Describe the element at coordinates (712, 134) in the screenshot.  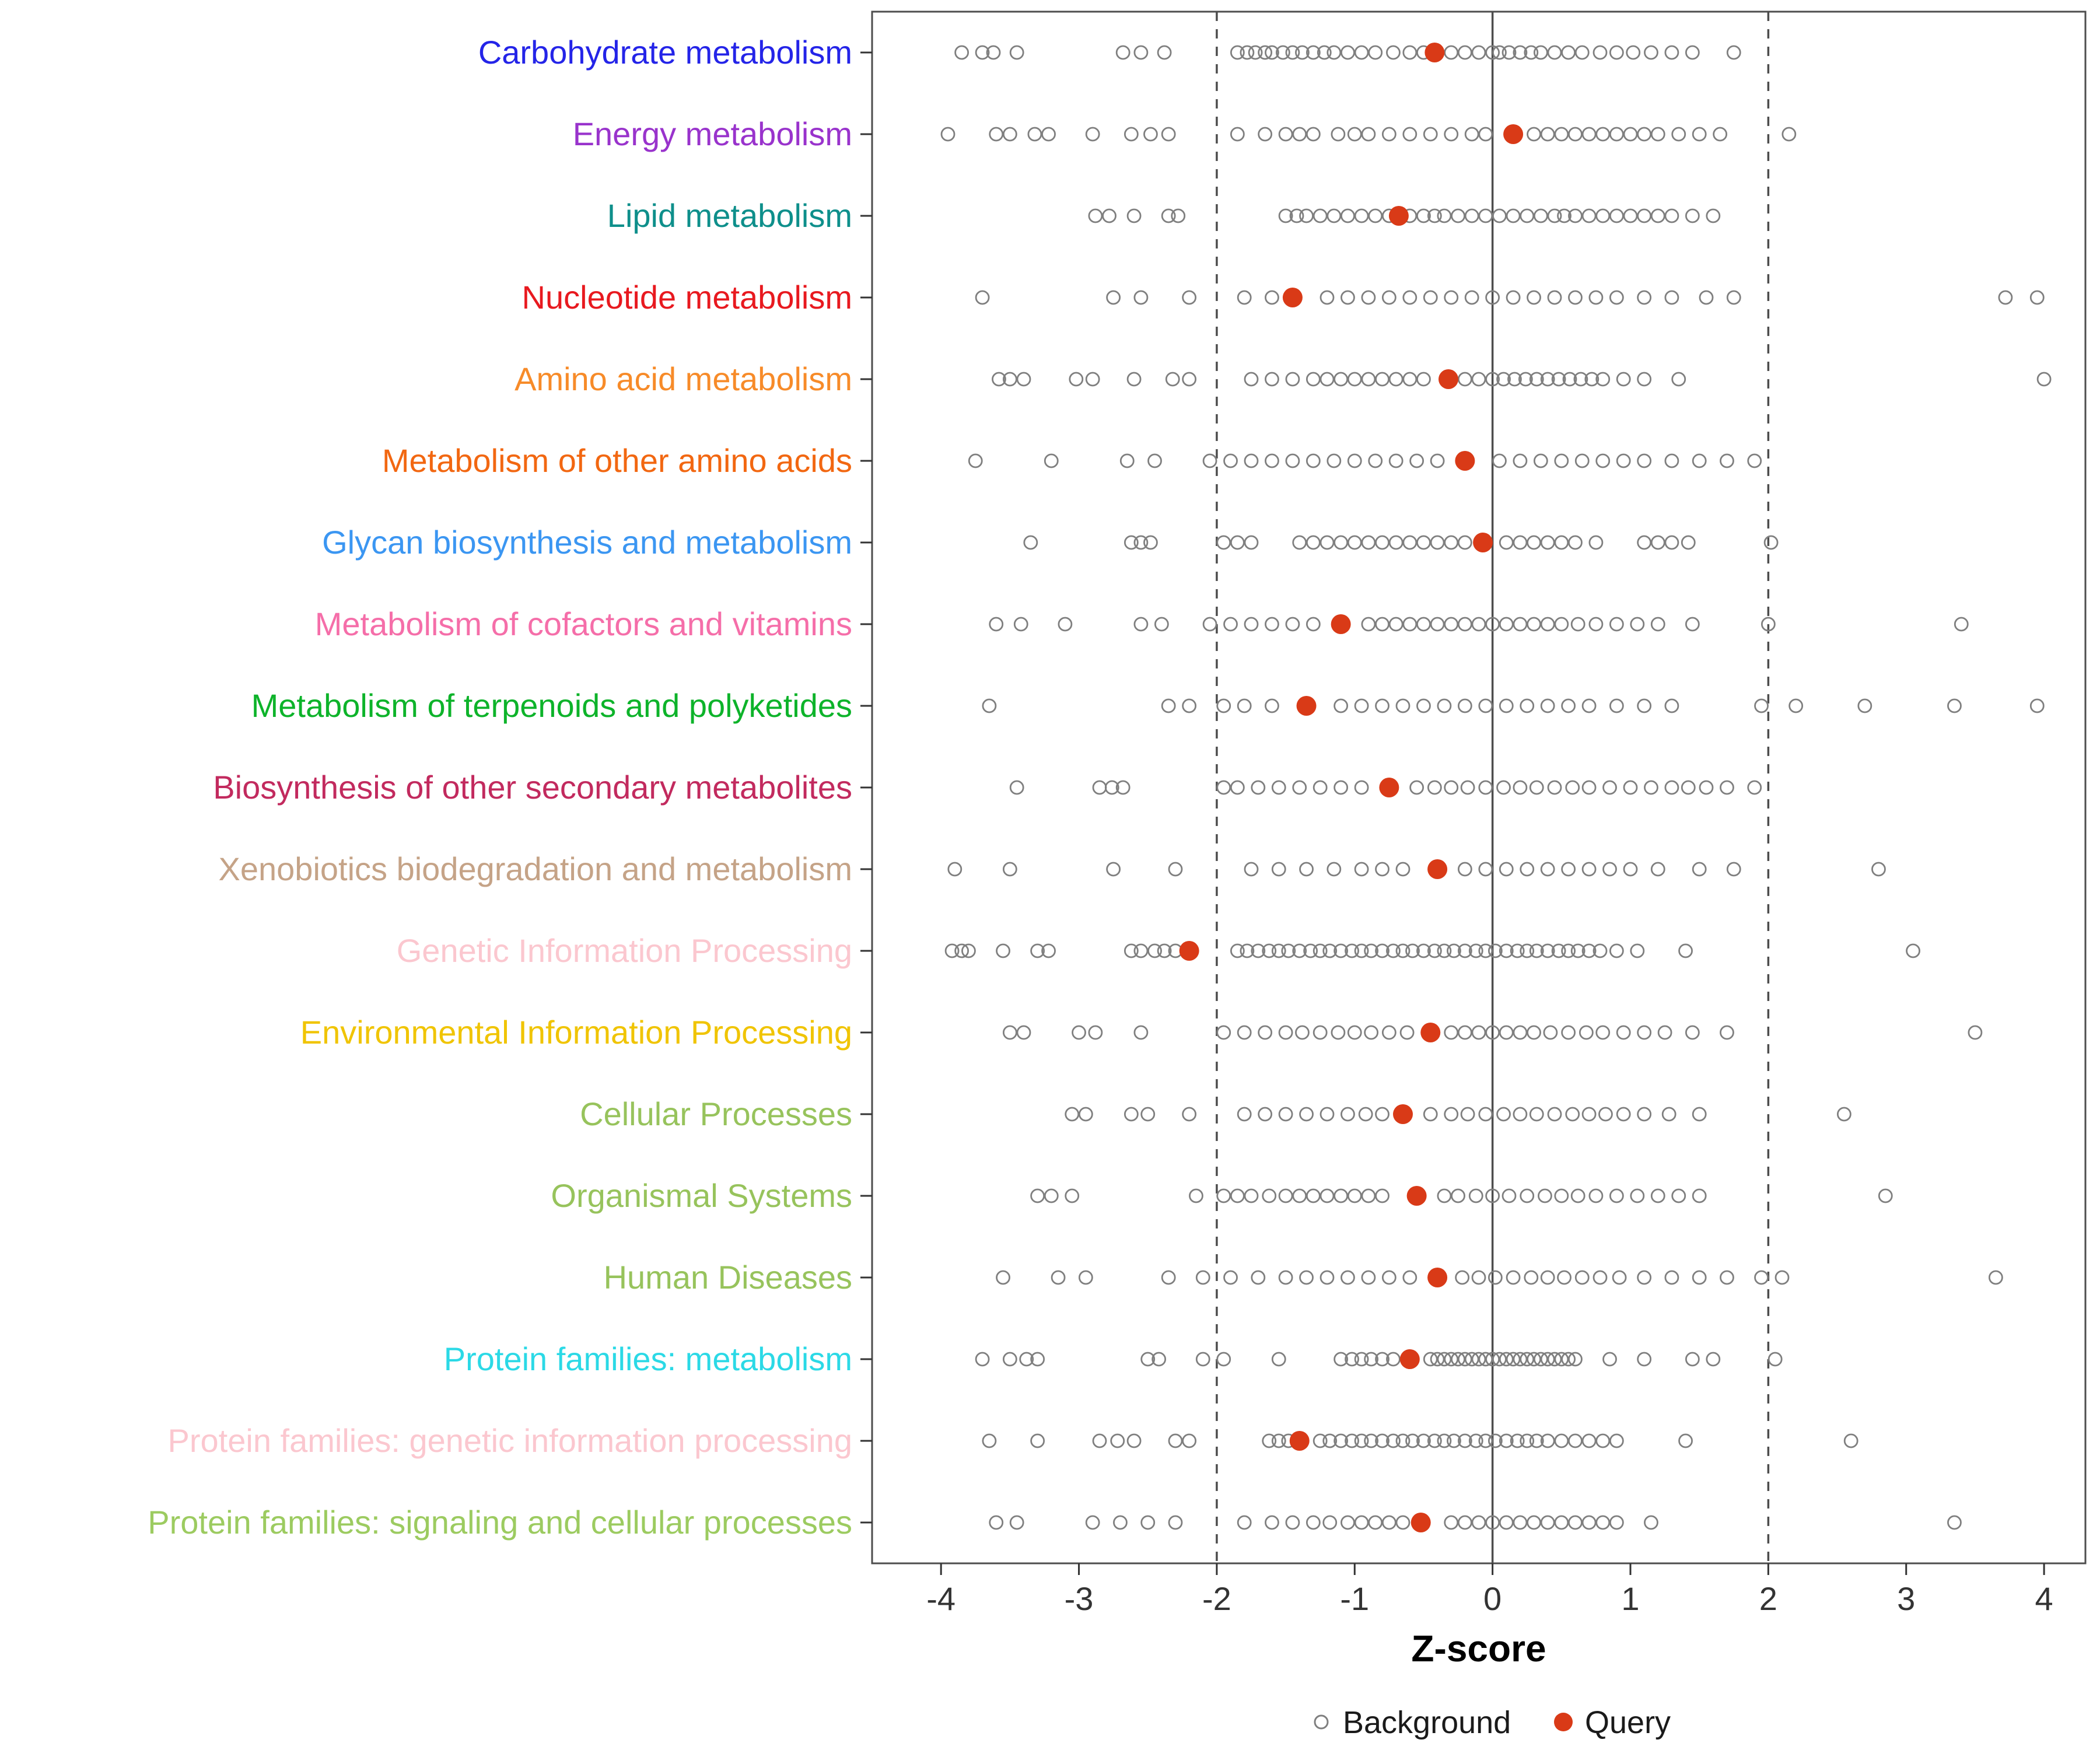
I see `category-label: Energy metabolism` at that location.